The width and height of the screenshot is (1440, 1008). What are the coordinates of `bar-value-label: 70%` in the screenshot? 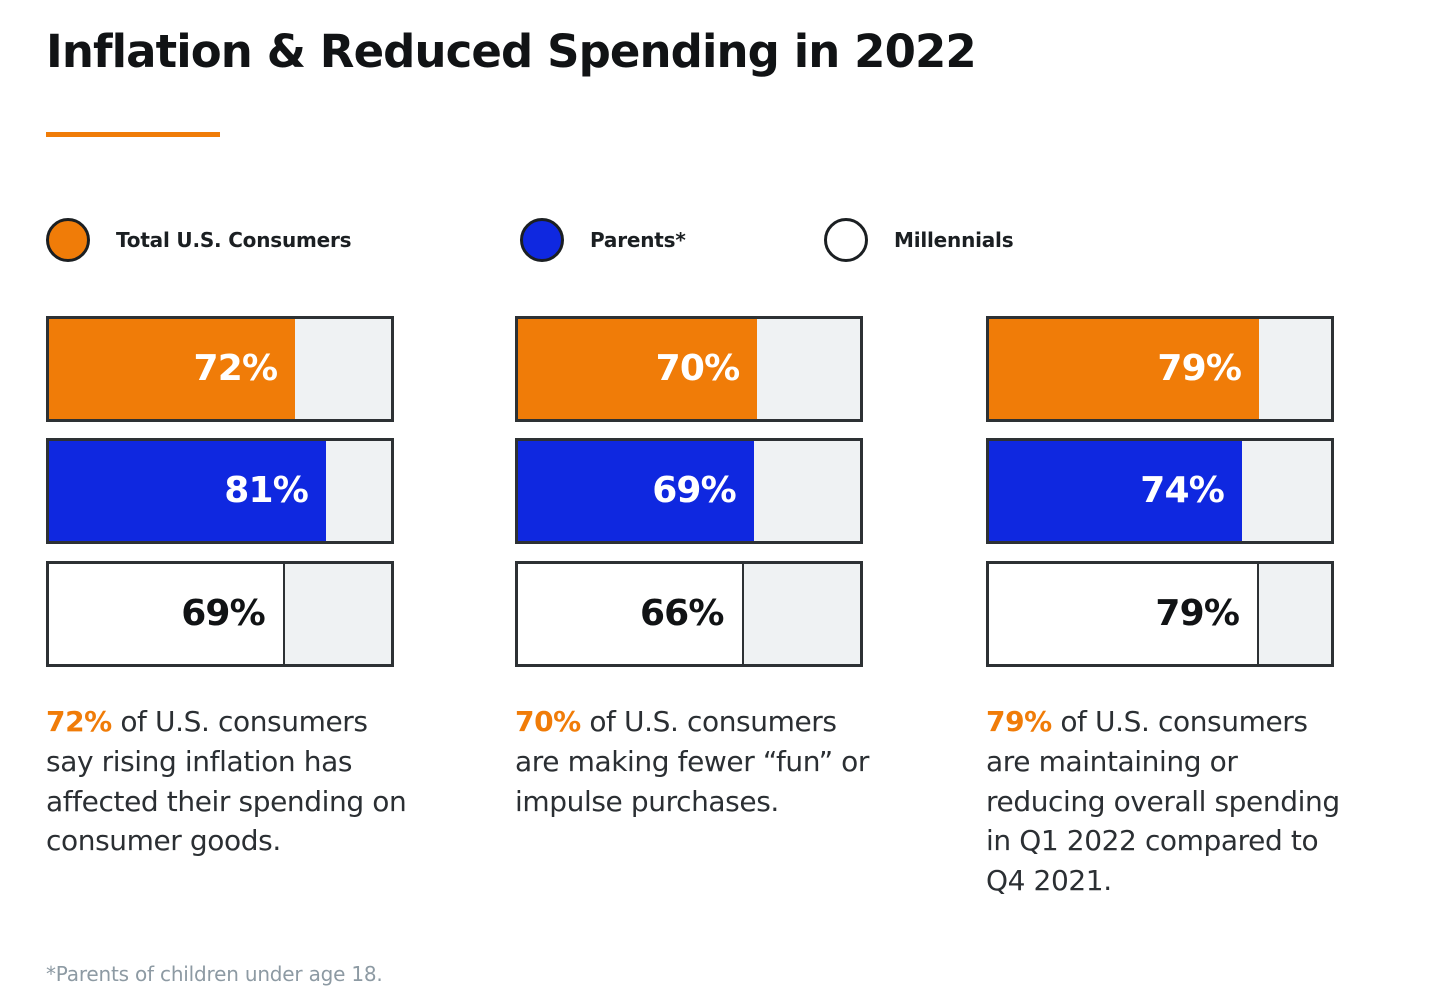 It's located at (698, 368).